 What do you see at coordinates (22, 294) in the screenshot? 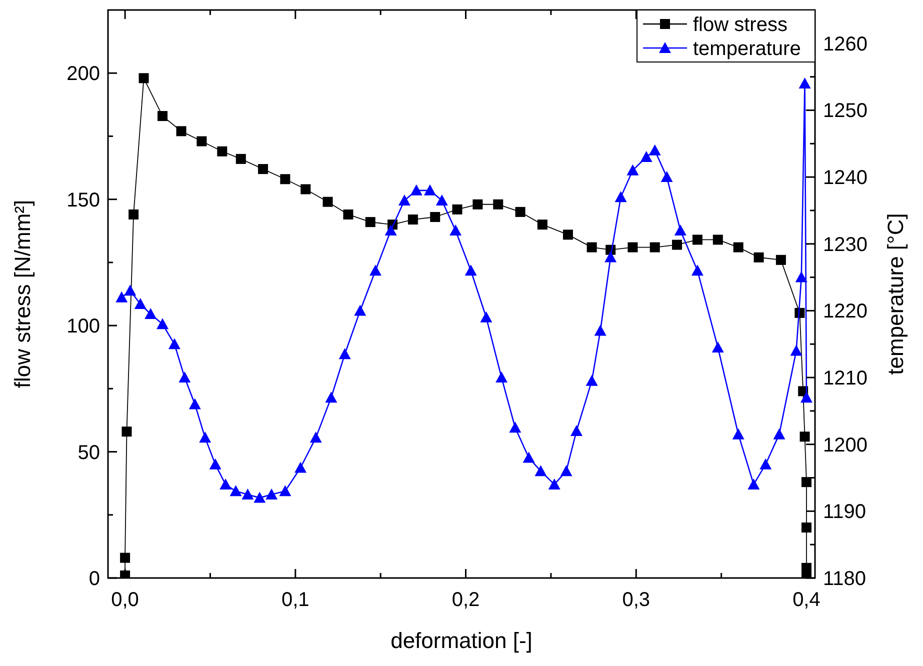
I see `y-axis-title: flow stress [N/mm²]` at bounding box center [22, 294].